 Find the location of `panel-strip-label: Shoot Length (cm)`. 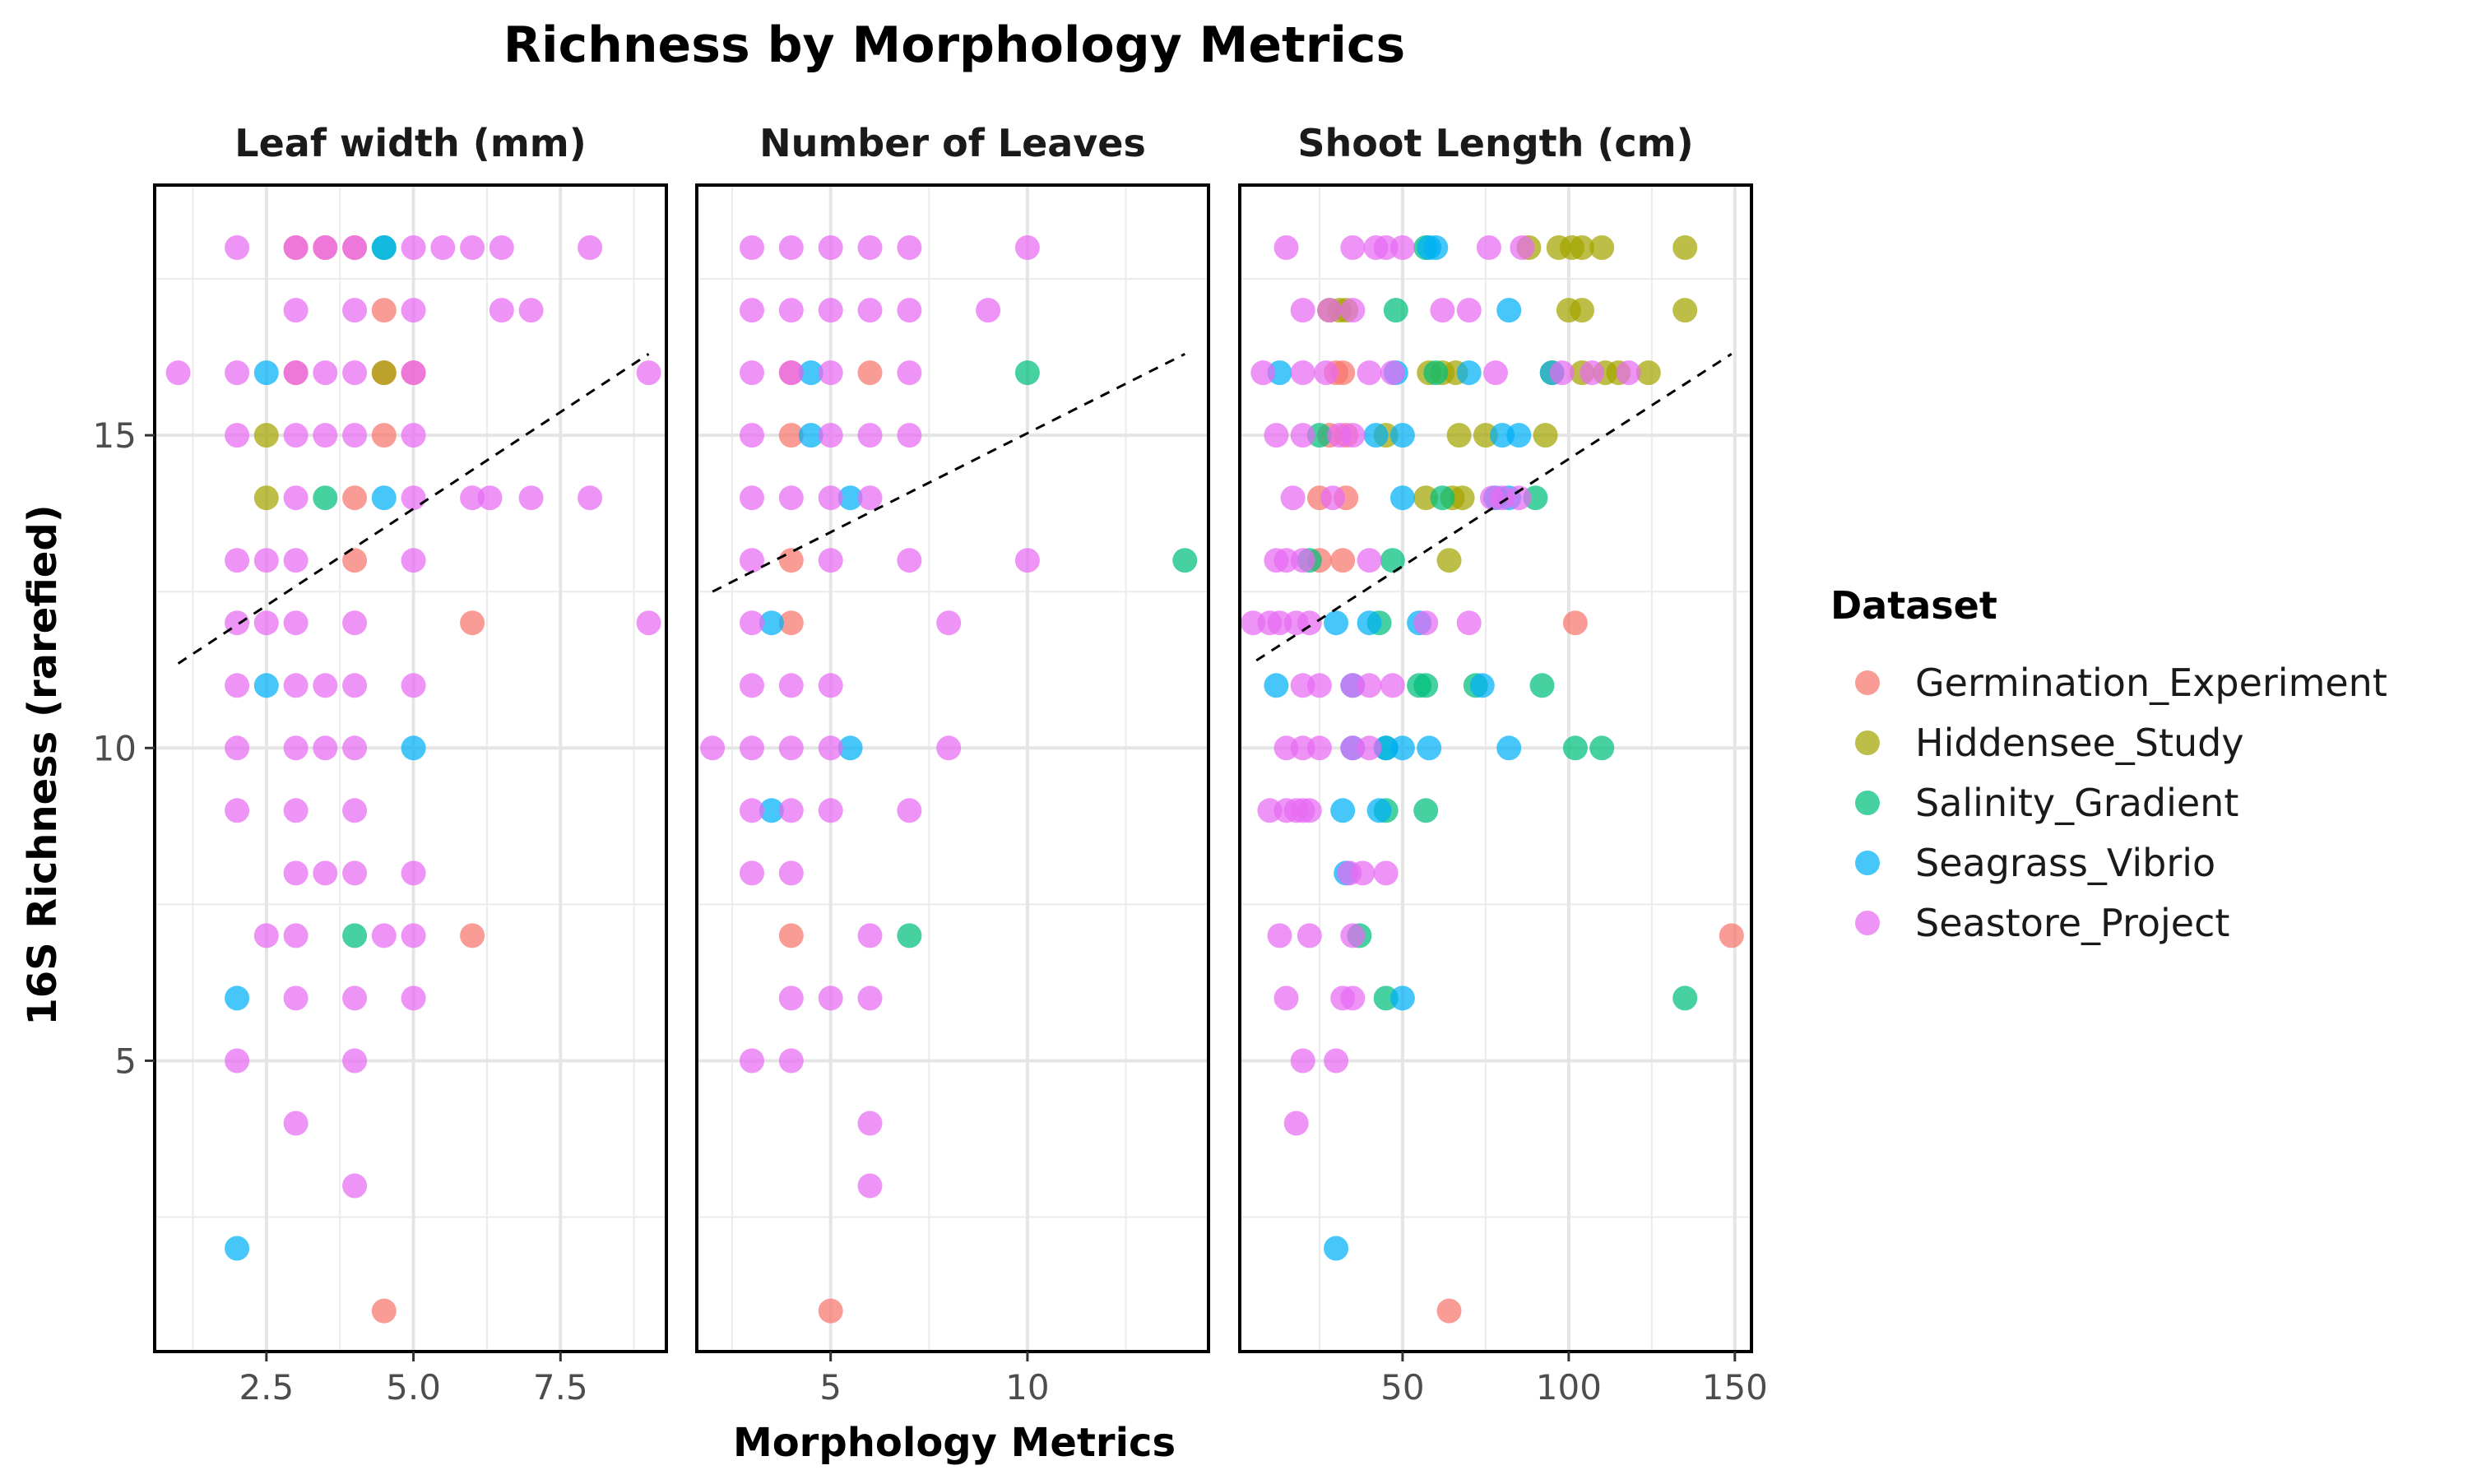

panel-strip-label: Shoot Length (cm) is located at coordinates (1495, 143).